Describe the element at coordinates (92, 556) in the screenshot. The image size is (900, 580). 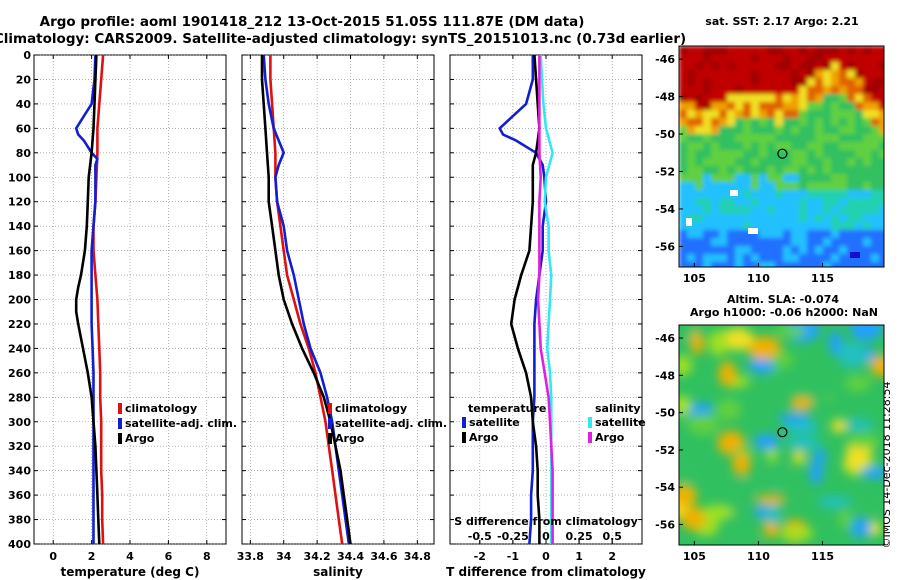
I see `x-tick-label-temperature: 2` at that location.